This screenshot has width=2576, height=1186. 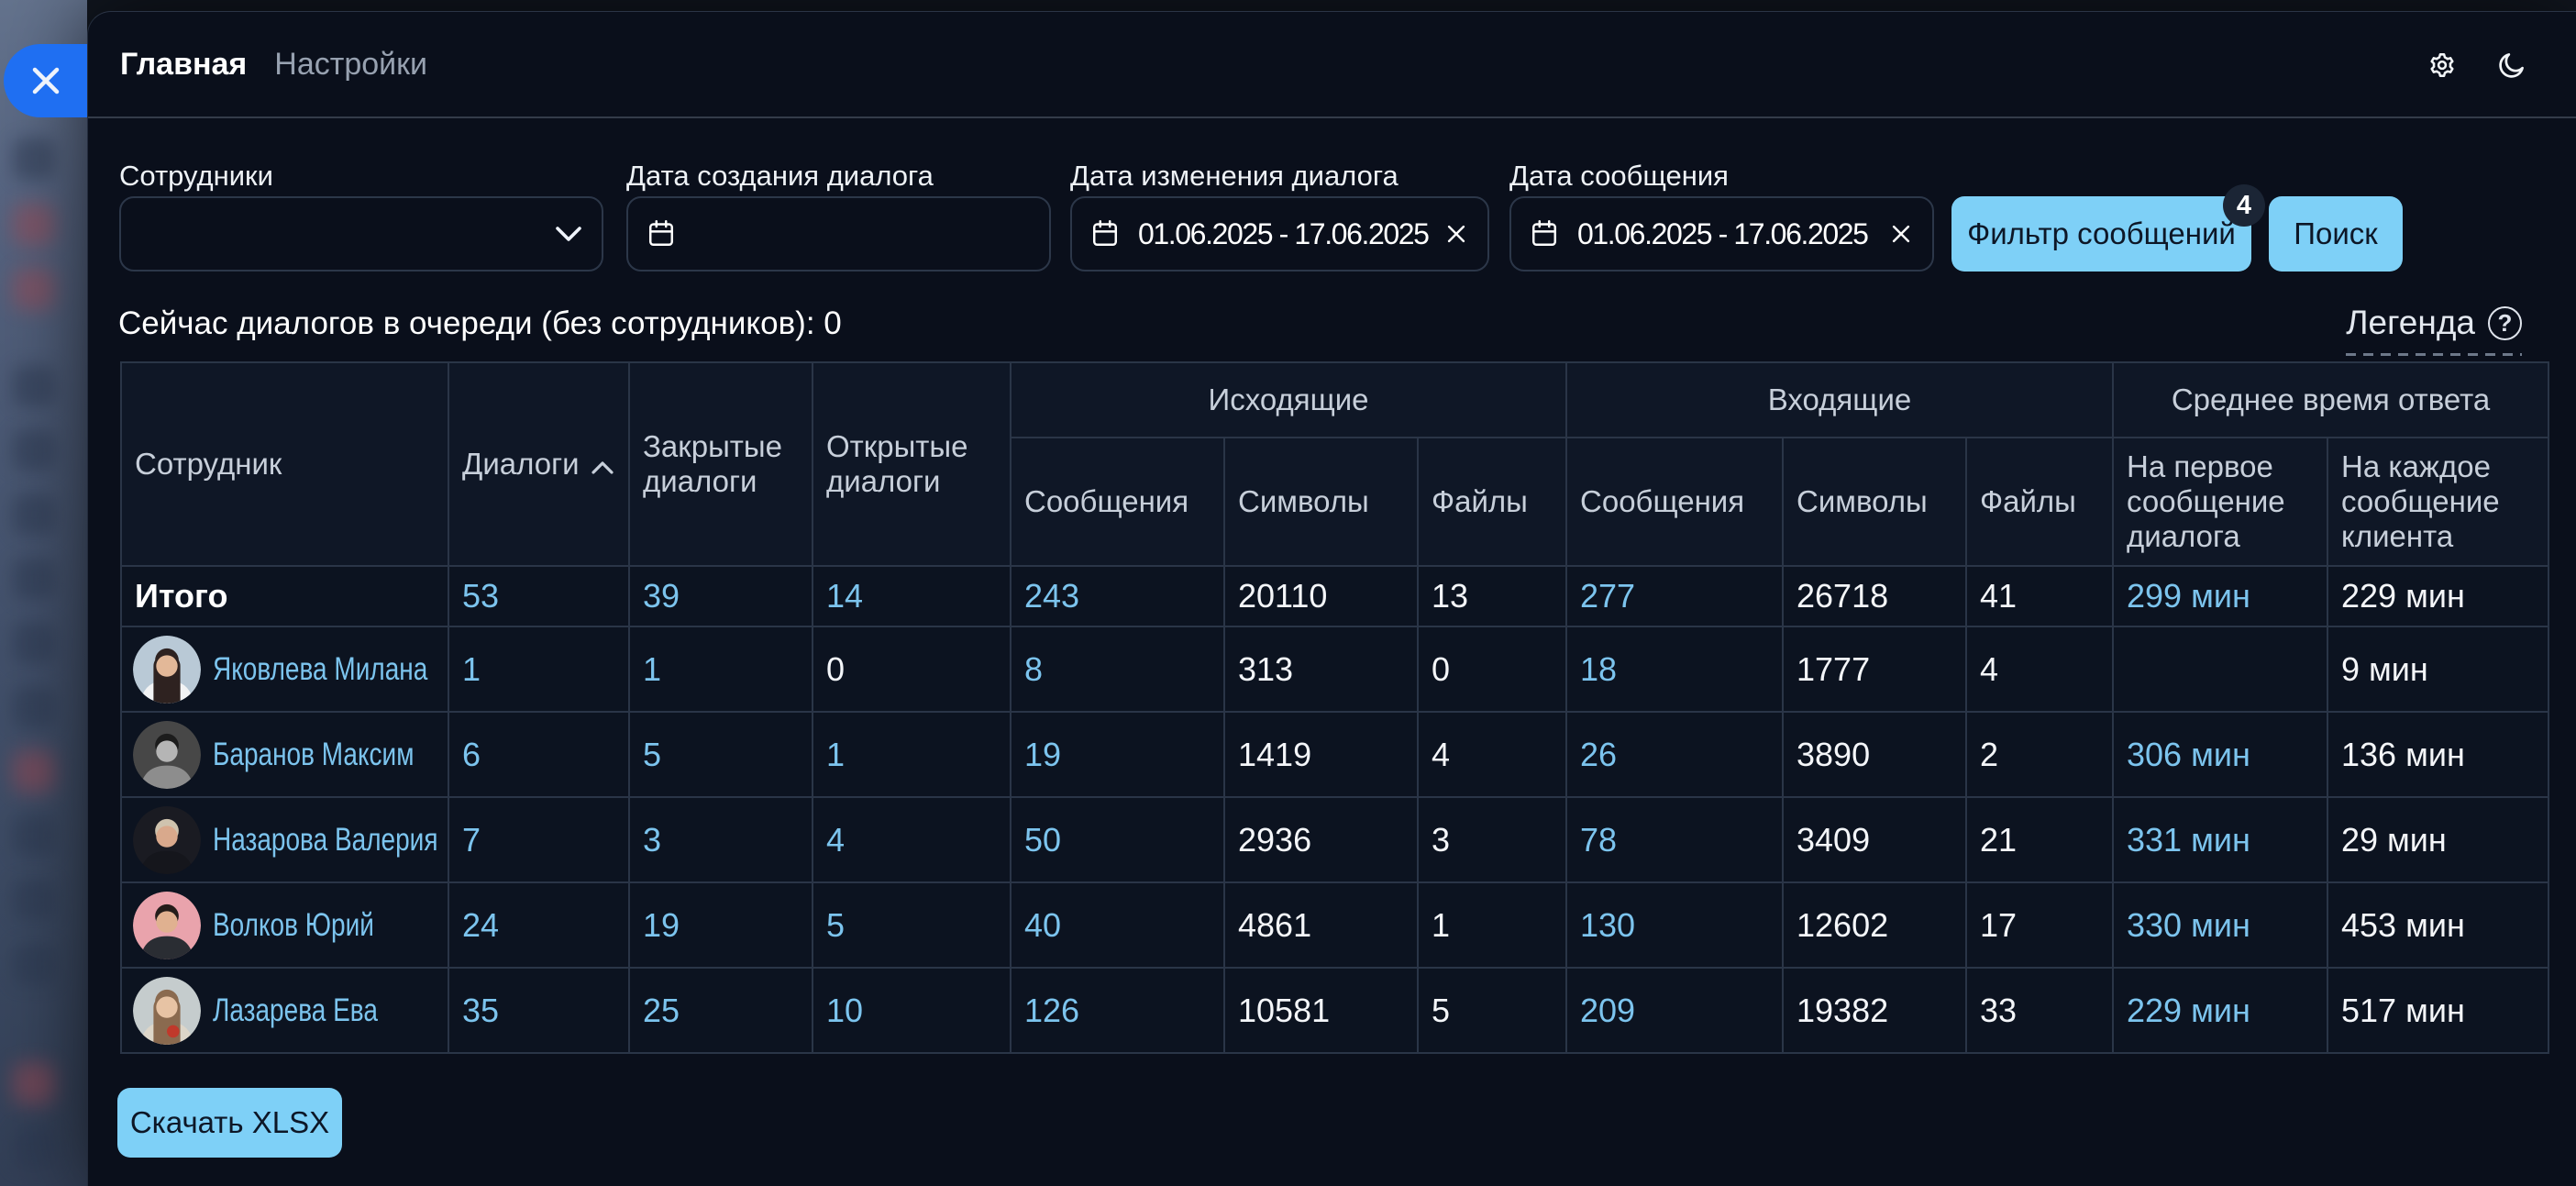 I want to click on employee-cell: 130, so click(x=1608, y=925).